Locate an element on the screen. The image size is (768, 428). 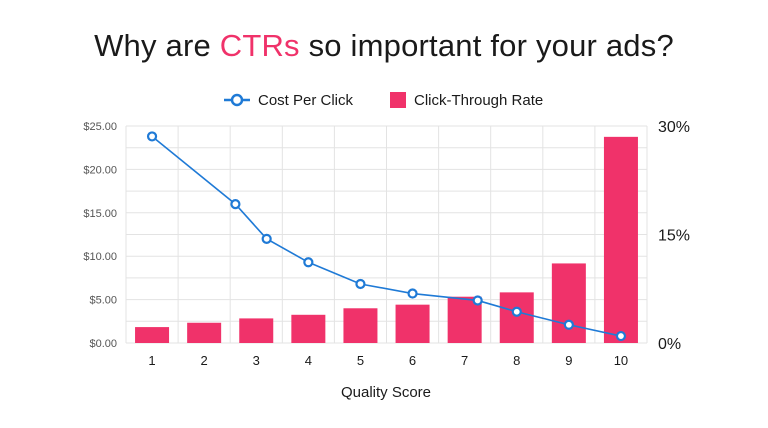
x-tick-label: 10 is located at coordinates (621, 360).